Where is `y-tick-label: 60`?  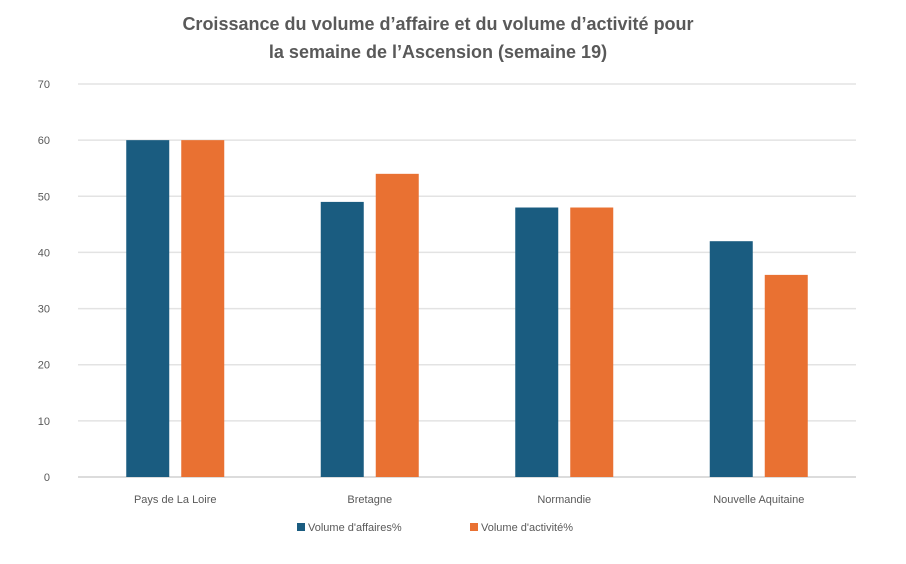 y-tick-label: 60 is located at coordinates (44, 141).